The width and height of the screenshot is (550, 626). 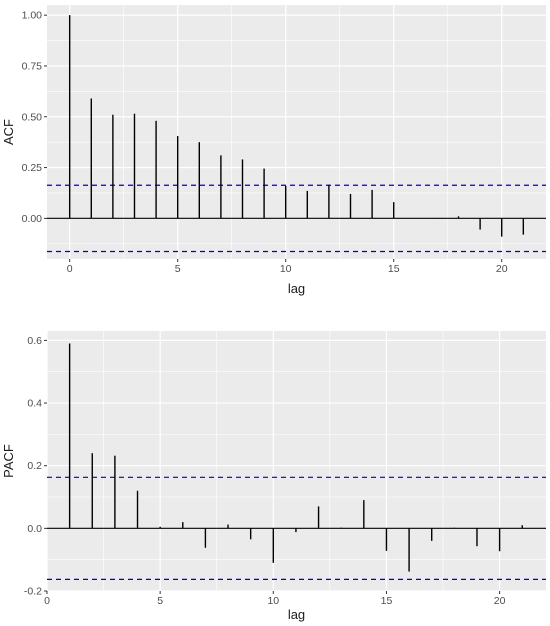 I want to click on acf-y-tick-label: 0.25, so click(x=32, y=168).